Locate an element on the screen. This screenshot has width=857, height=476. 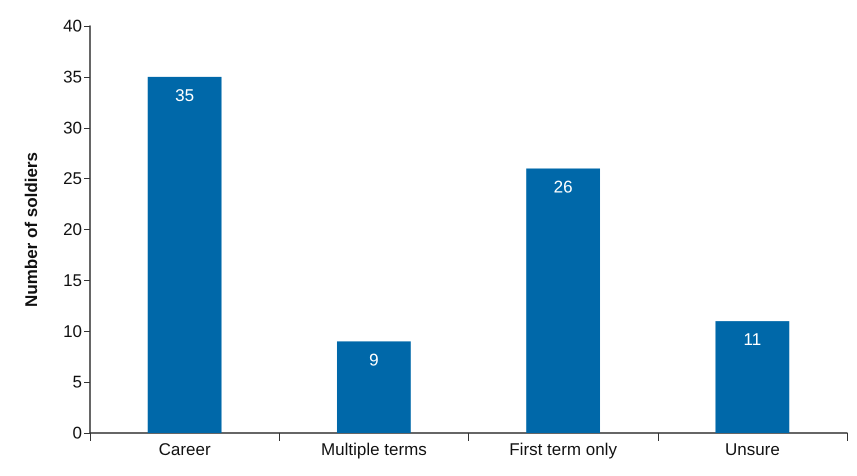
data-label: 11 is located at coordinates (753, 340).